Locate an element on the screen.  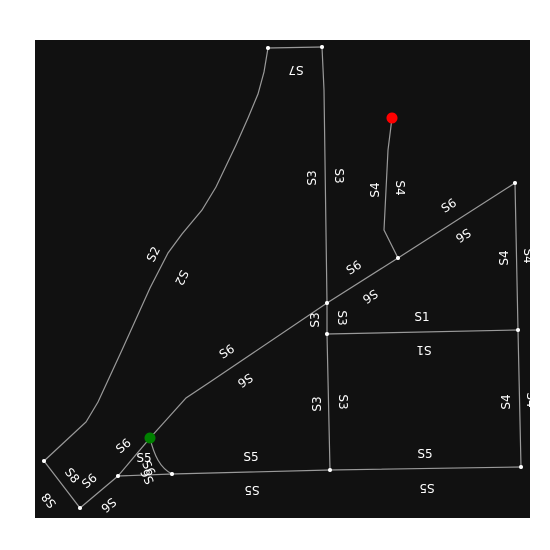
goal-marker is located at coordinates (392, 118).